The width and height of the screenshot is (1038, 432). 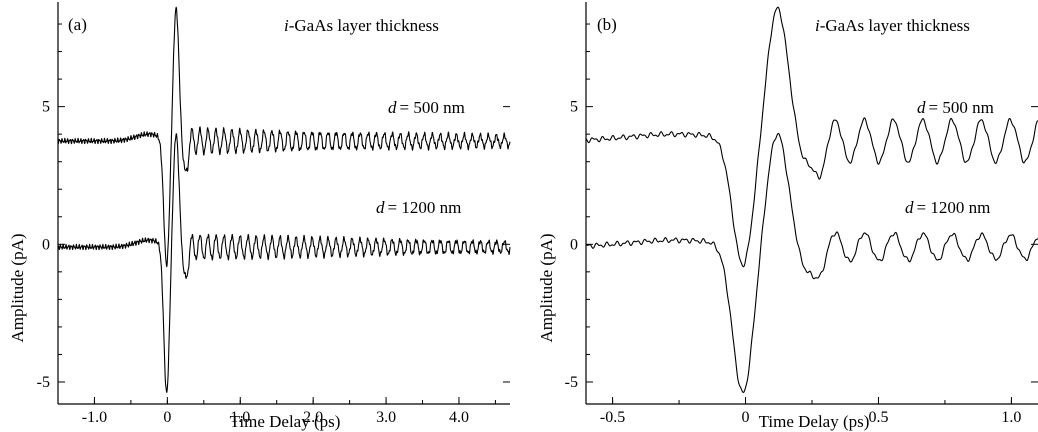 I want to click on x-tick-label: -0.5, so click(x=612, y=417).